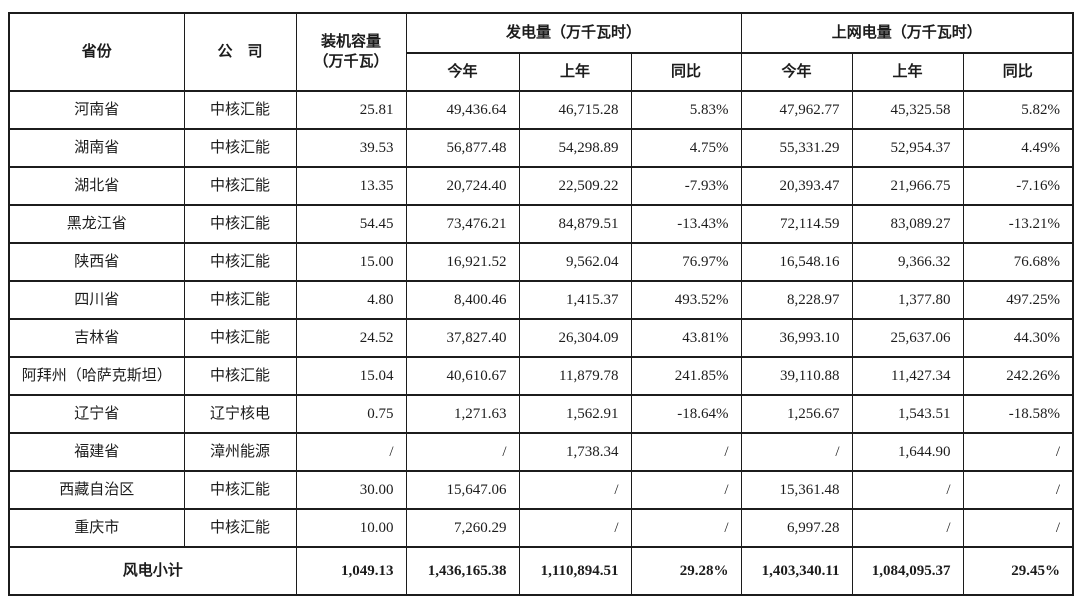  What do you see at coordinates (686, 376) in the screenshot?
I see `cell-gen-yoy: 241.85%` at bounding box center [686, 376].